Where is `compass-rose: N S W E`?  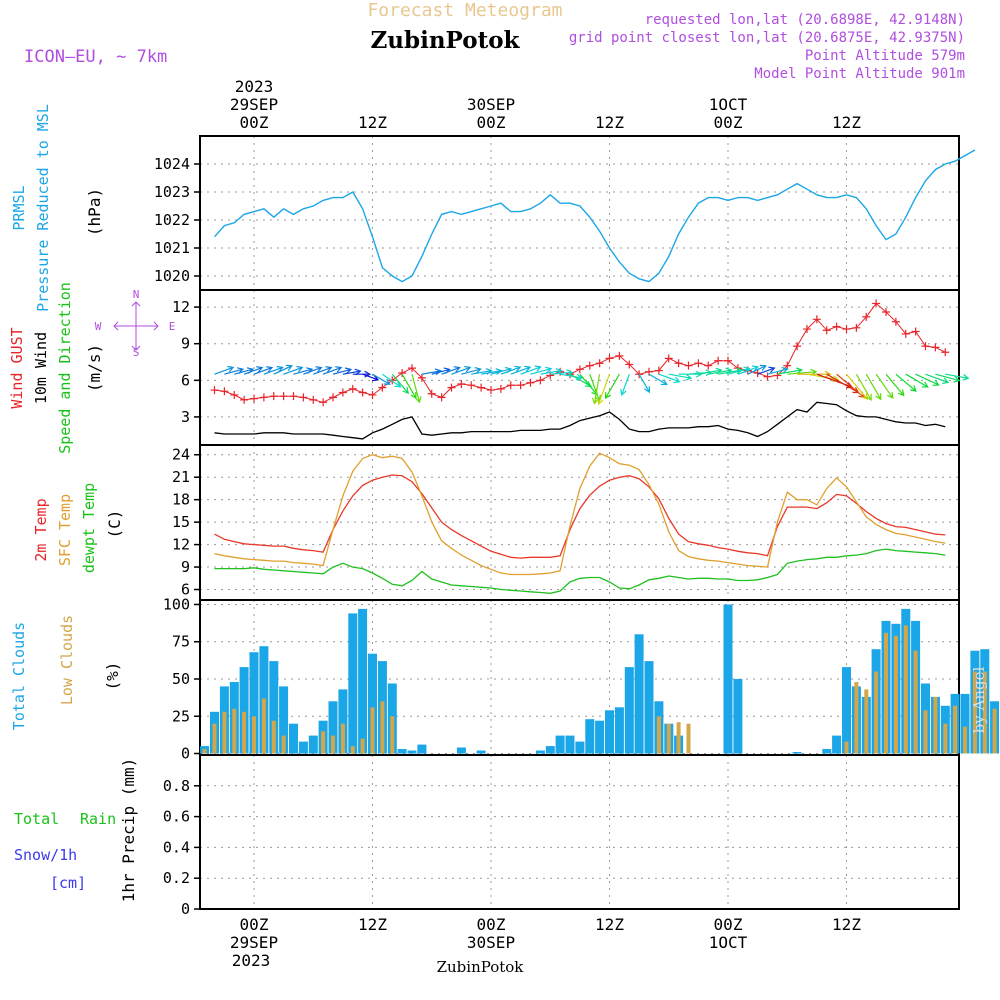
compass-rose: N S W E is located at coordinates (135, 323).